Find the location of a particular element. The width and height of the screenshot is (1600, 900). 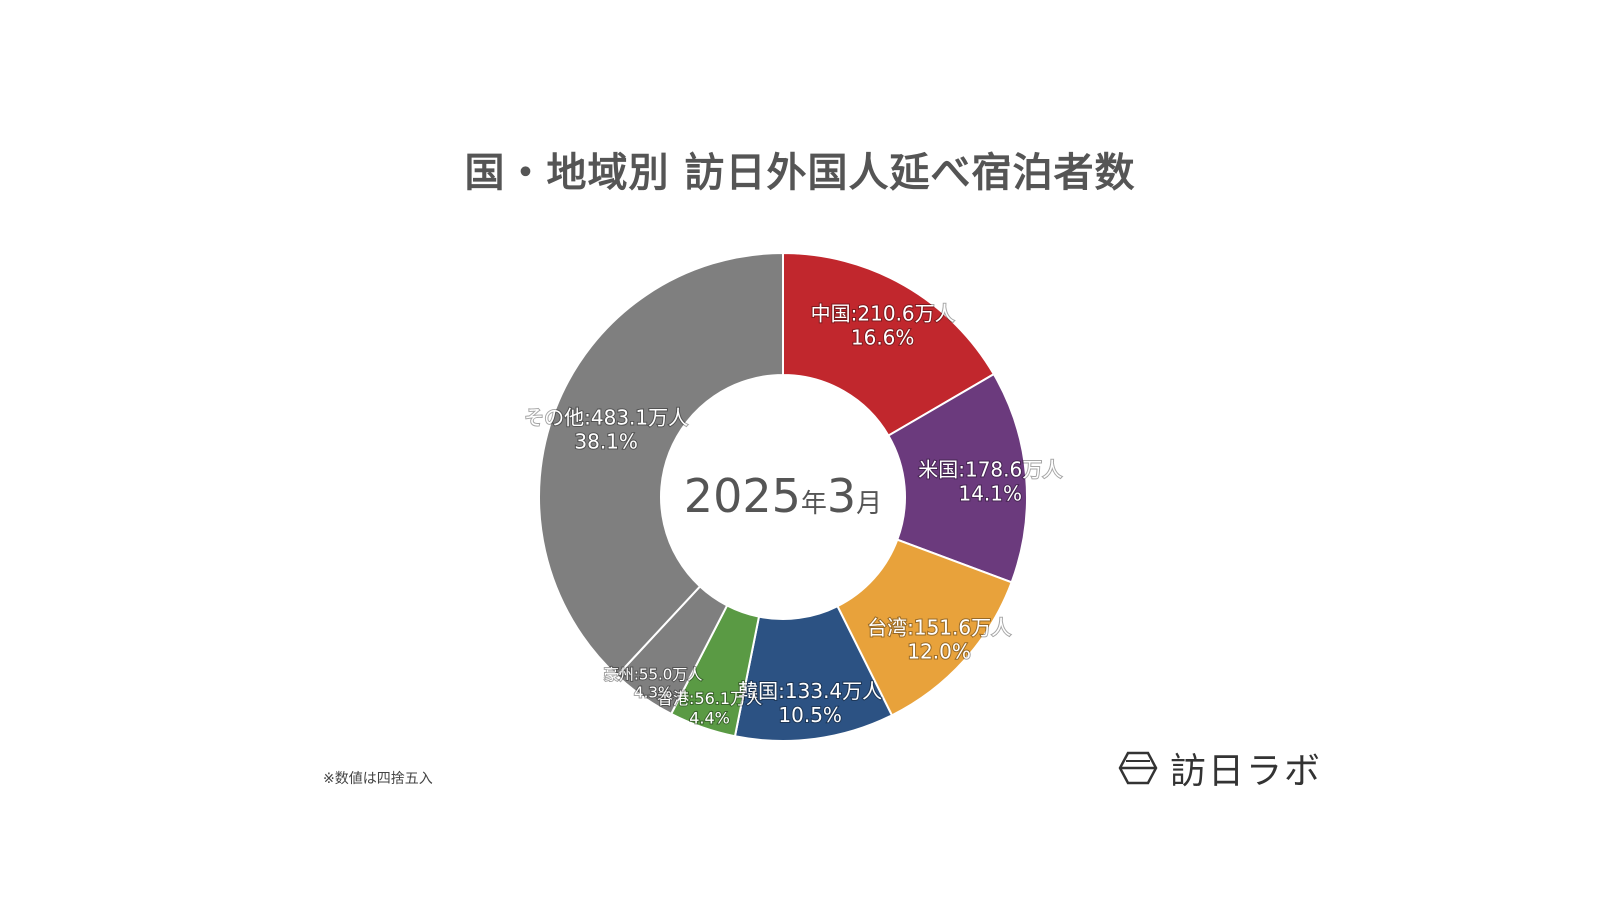

footnote: ※数値は四捨五入 is located at coordinates (378, 779).